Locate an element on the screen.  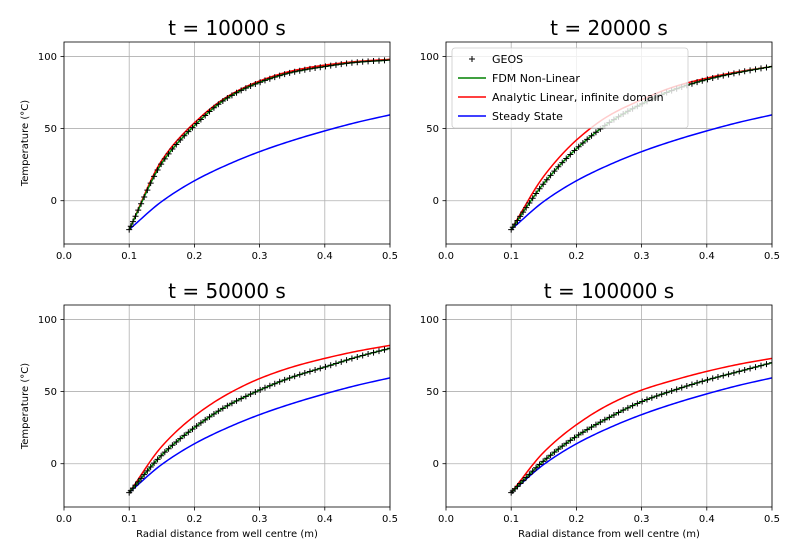
y-tick-label: 100 is located at coordinates (47, 320).